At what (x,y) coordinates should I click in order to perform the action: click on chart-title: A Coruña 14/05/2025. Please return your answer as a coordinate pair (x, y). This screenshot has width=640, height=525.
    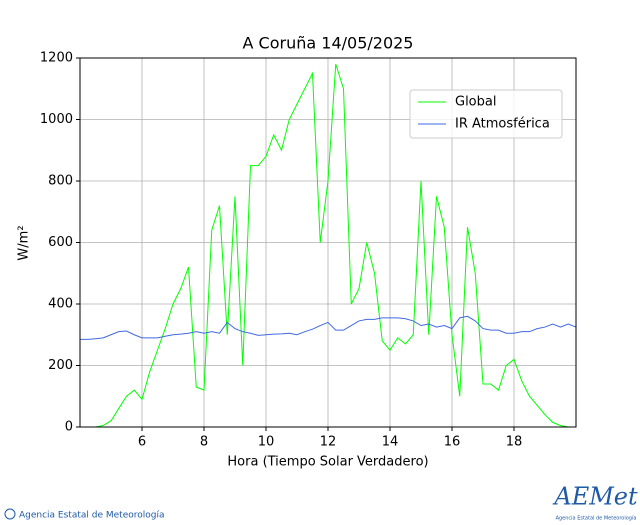
    Looking at the image, I should click on (328, 43).